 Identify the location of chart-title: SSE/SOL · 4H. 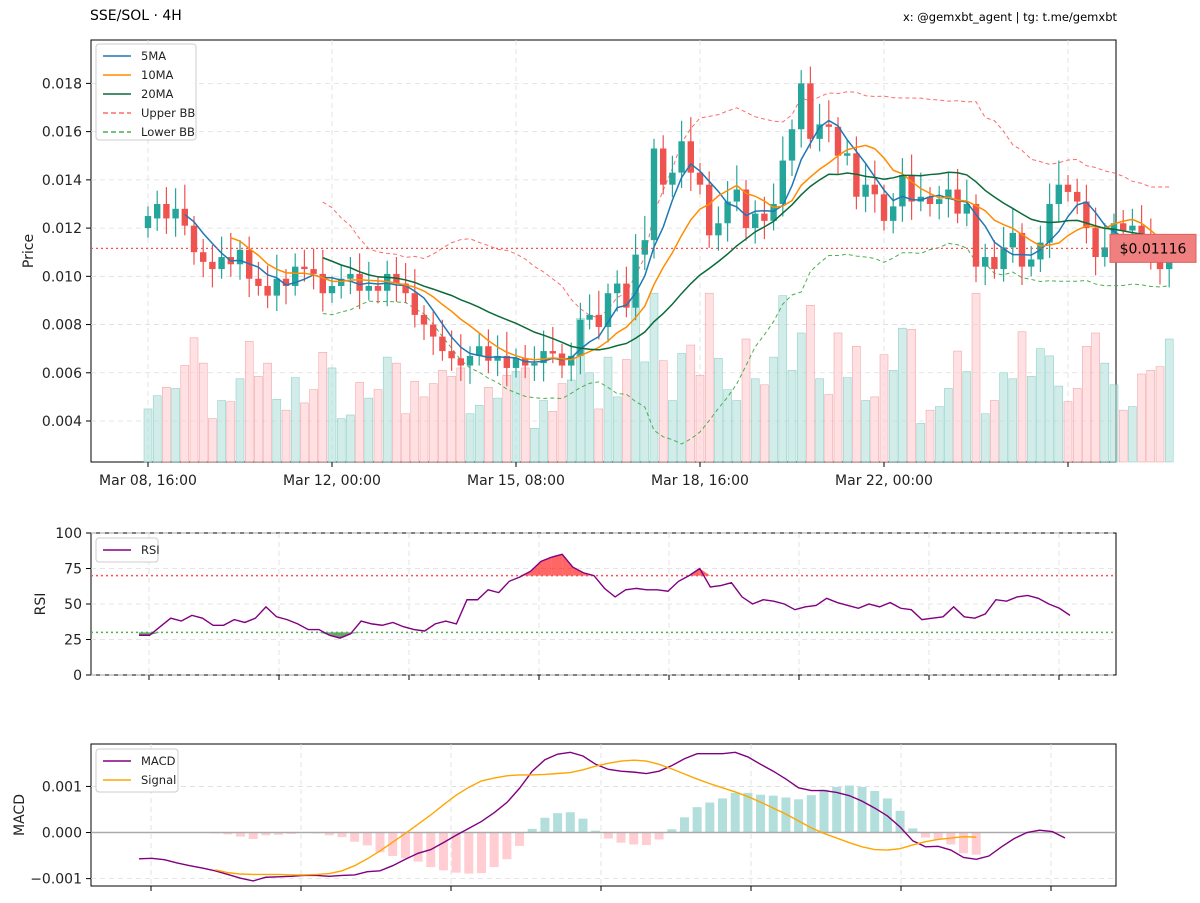
(136, 16).